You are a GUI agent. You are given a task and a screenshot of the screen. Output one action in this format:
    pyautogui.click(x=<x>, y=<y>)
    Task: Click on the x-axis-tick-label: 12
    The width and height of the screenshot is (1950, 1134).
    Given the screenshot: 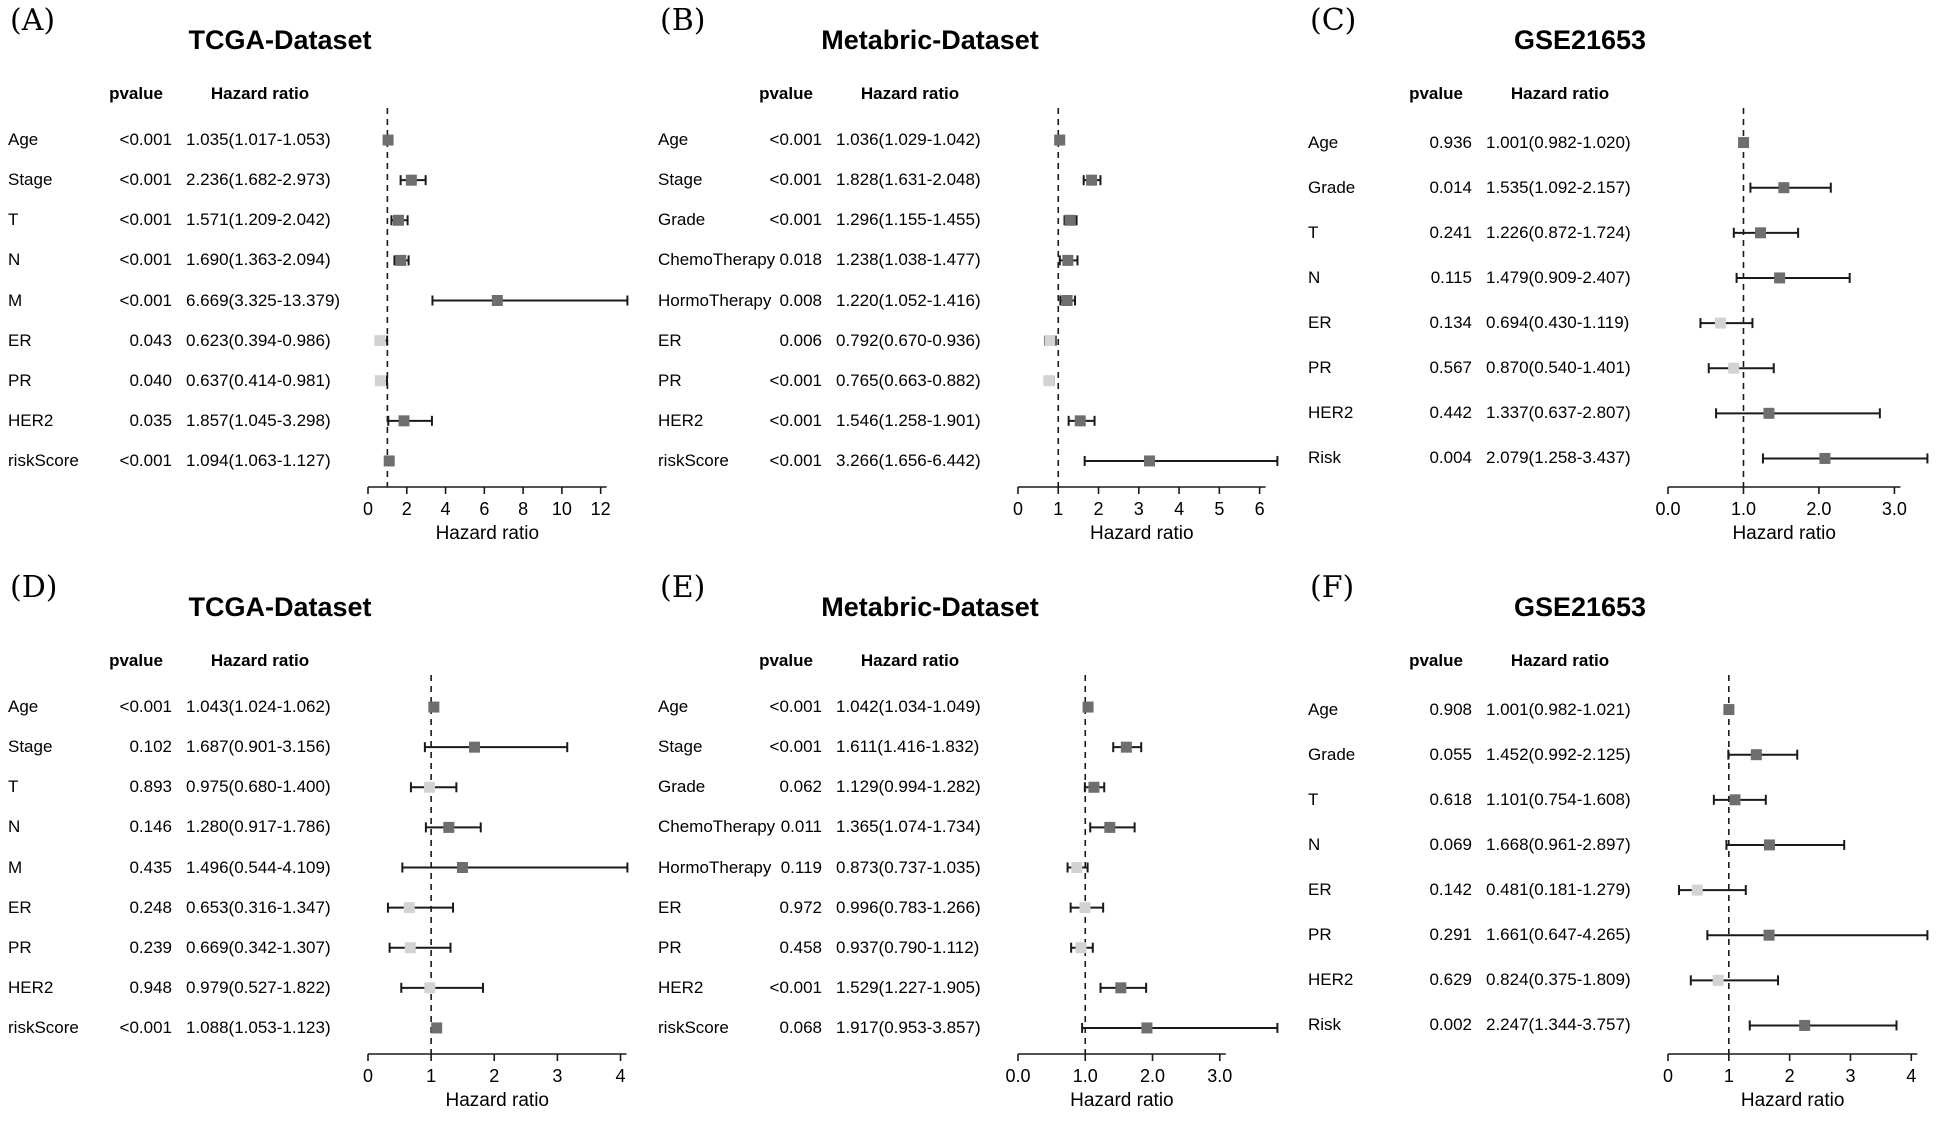 What is the action you would take?
    pyautogui.click(x=601, y=509)
    